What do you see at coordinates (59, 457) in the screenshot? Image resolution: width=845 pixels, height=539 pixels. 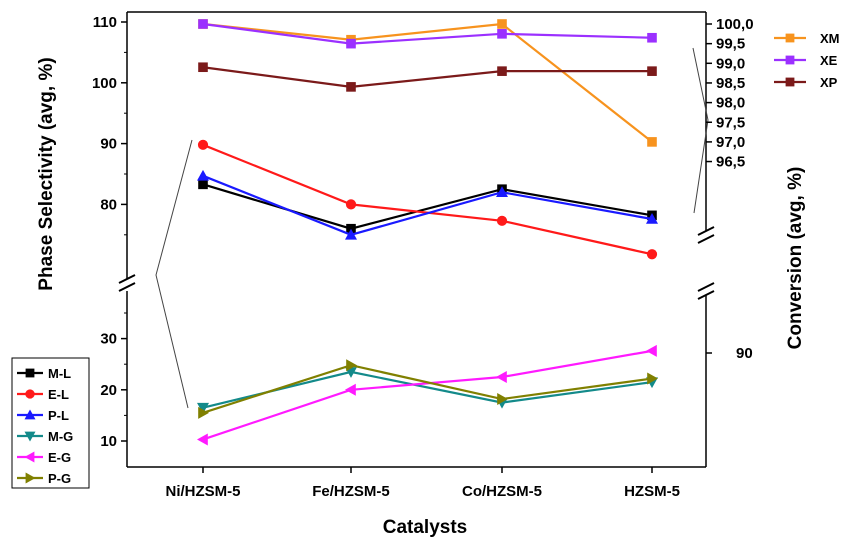 I see `legend-label-e-g: E-G` at bounding box center [59, 457].